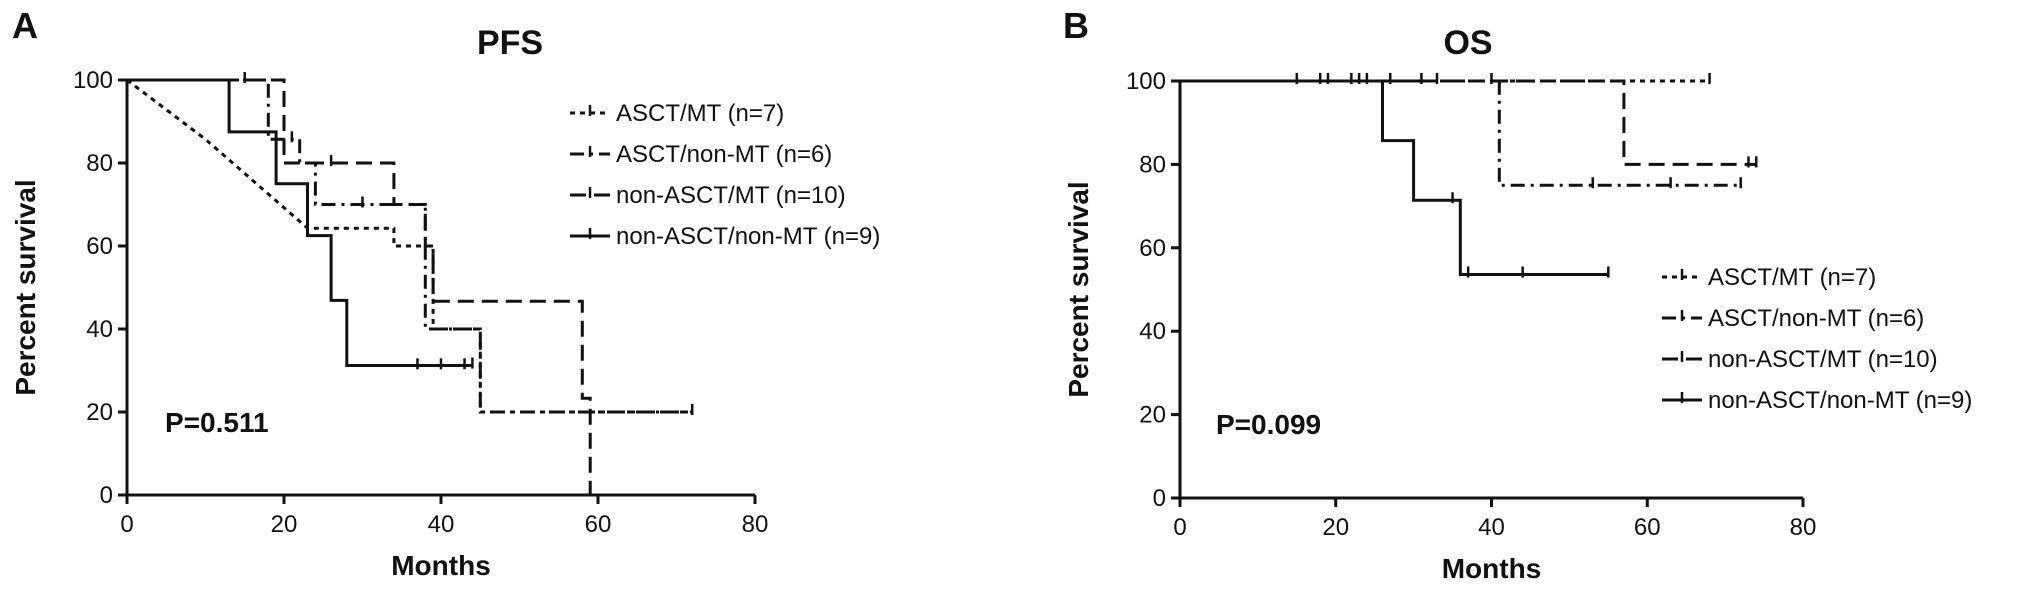 The image size is (2031, 601). Describe the element at coordinates (106, 495) in the screenshot. I see `panel-a-y-tick-label: 0` at that location.